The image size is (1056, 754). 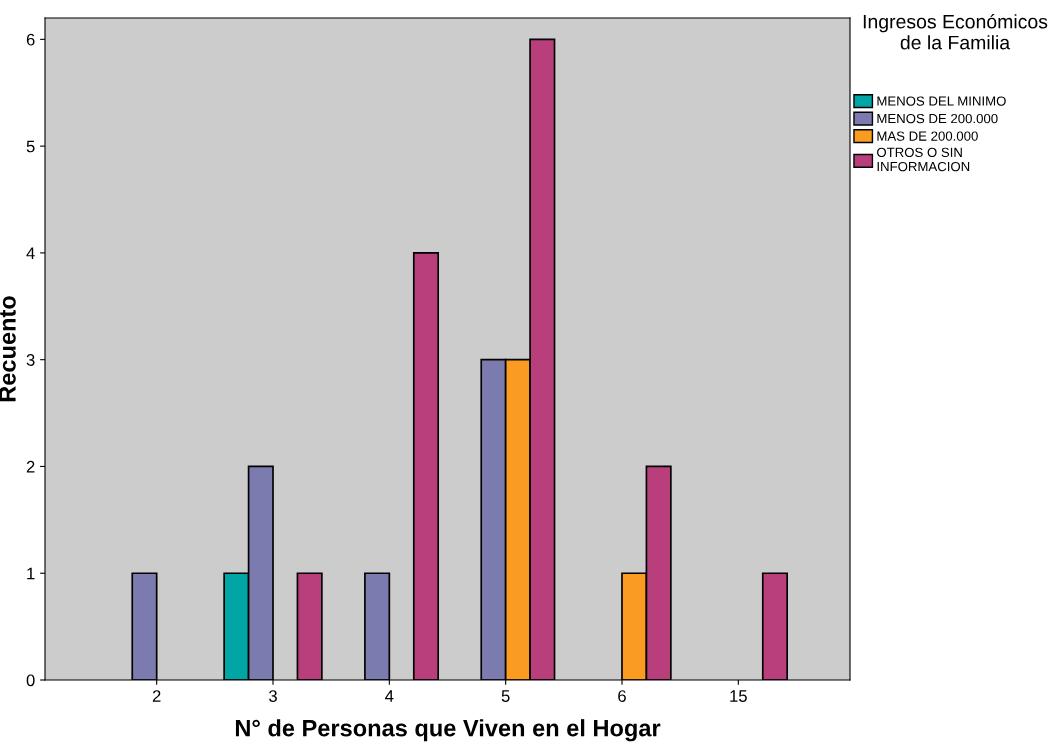 I want to click on y-tick-label: 4, so click(x=30, y=253).